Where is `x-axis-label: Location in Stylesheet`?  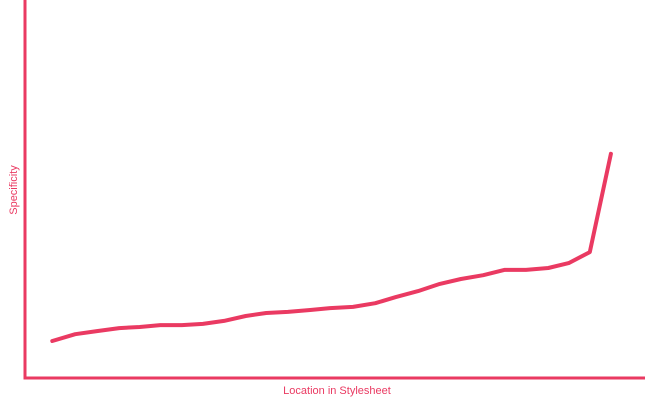 x-axis-label: Location in Stylesheet is located at coordinates (337, 391).